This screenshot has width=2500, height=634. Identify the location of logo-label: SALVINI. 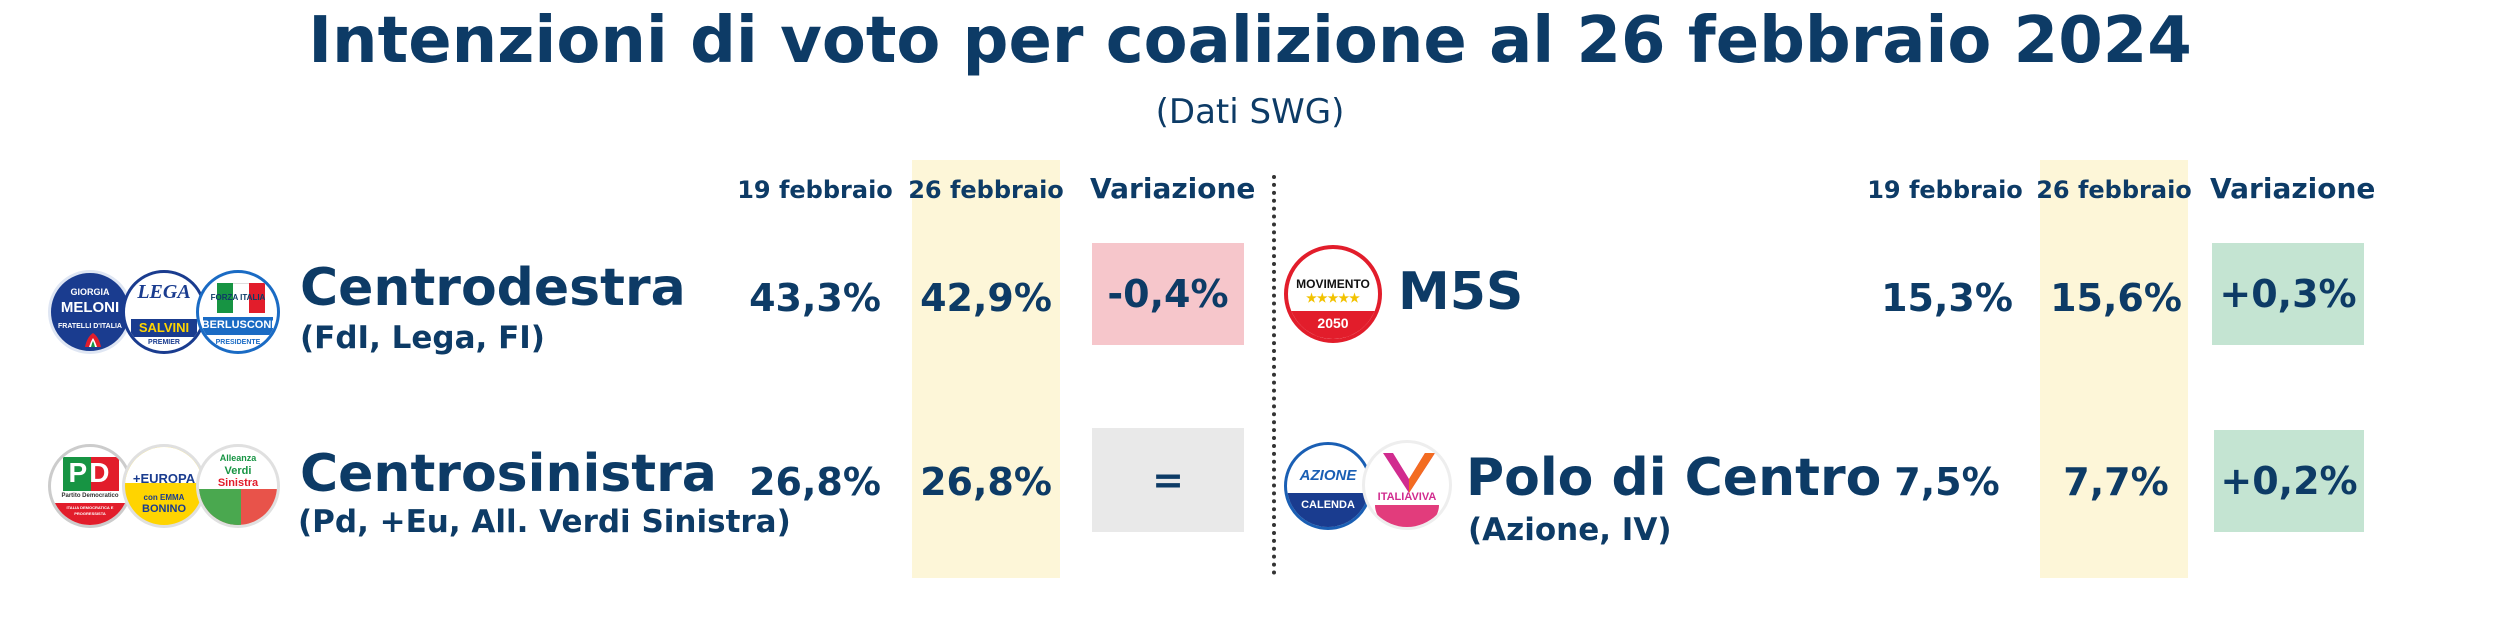
(164, 327).